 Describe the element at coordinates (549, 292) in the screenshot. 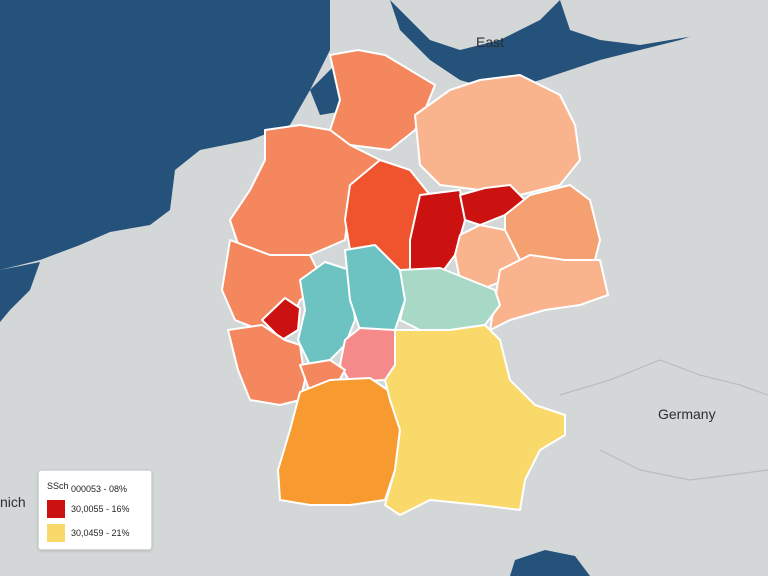

I see `region-east-south` at that location.